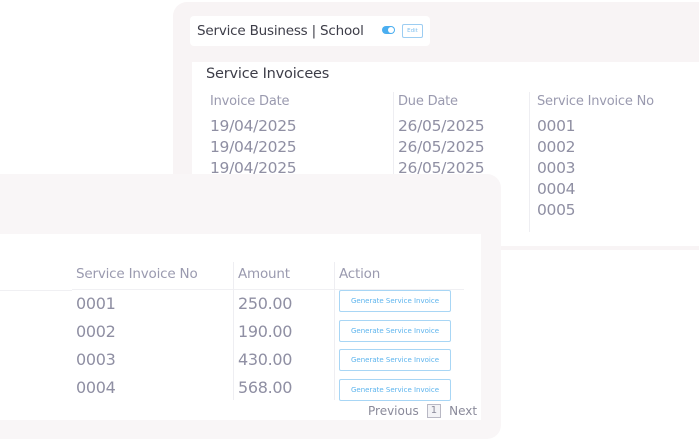  What do you see at coordinates (556, 210) in the screenshot?
I see `table-cell: 0005` at bounding box center [556, 210].